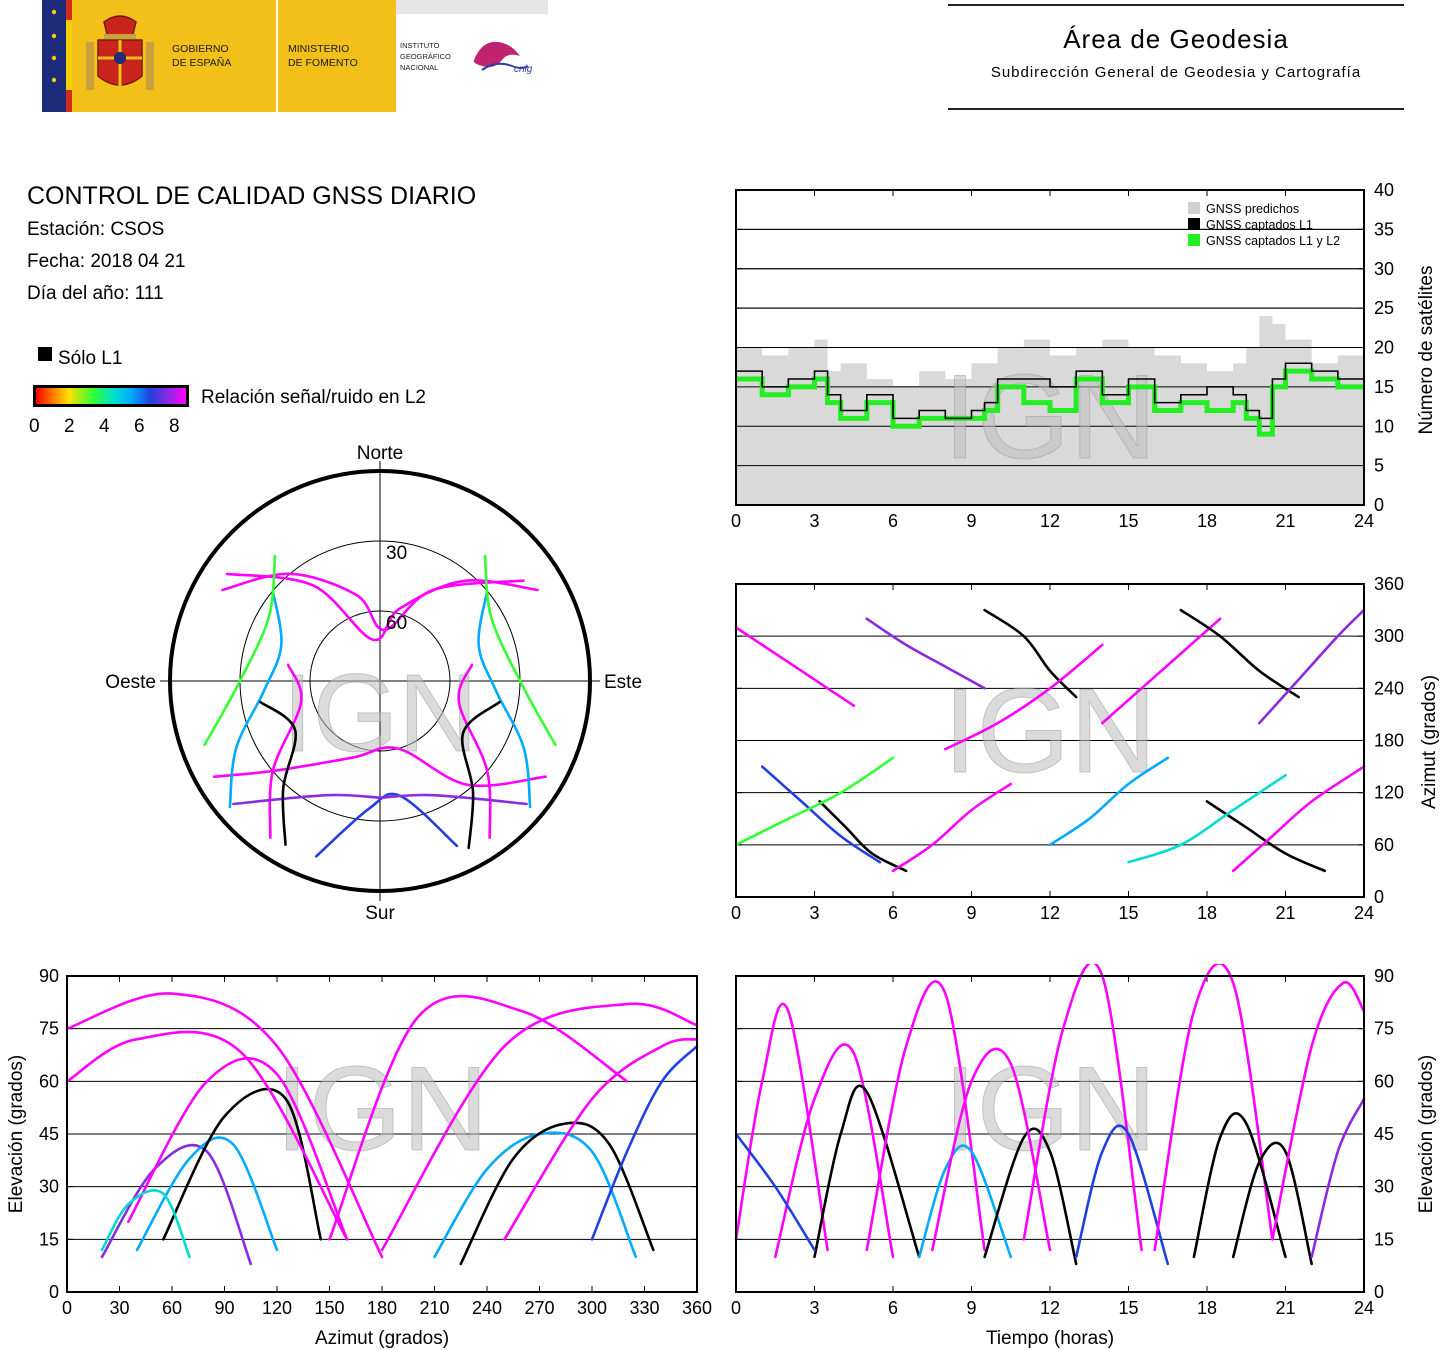 The width and height of the screenshot is (1445, 1350). I want to click on x-tick-label: 15, so click(1128, 913).